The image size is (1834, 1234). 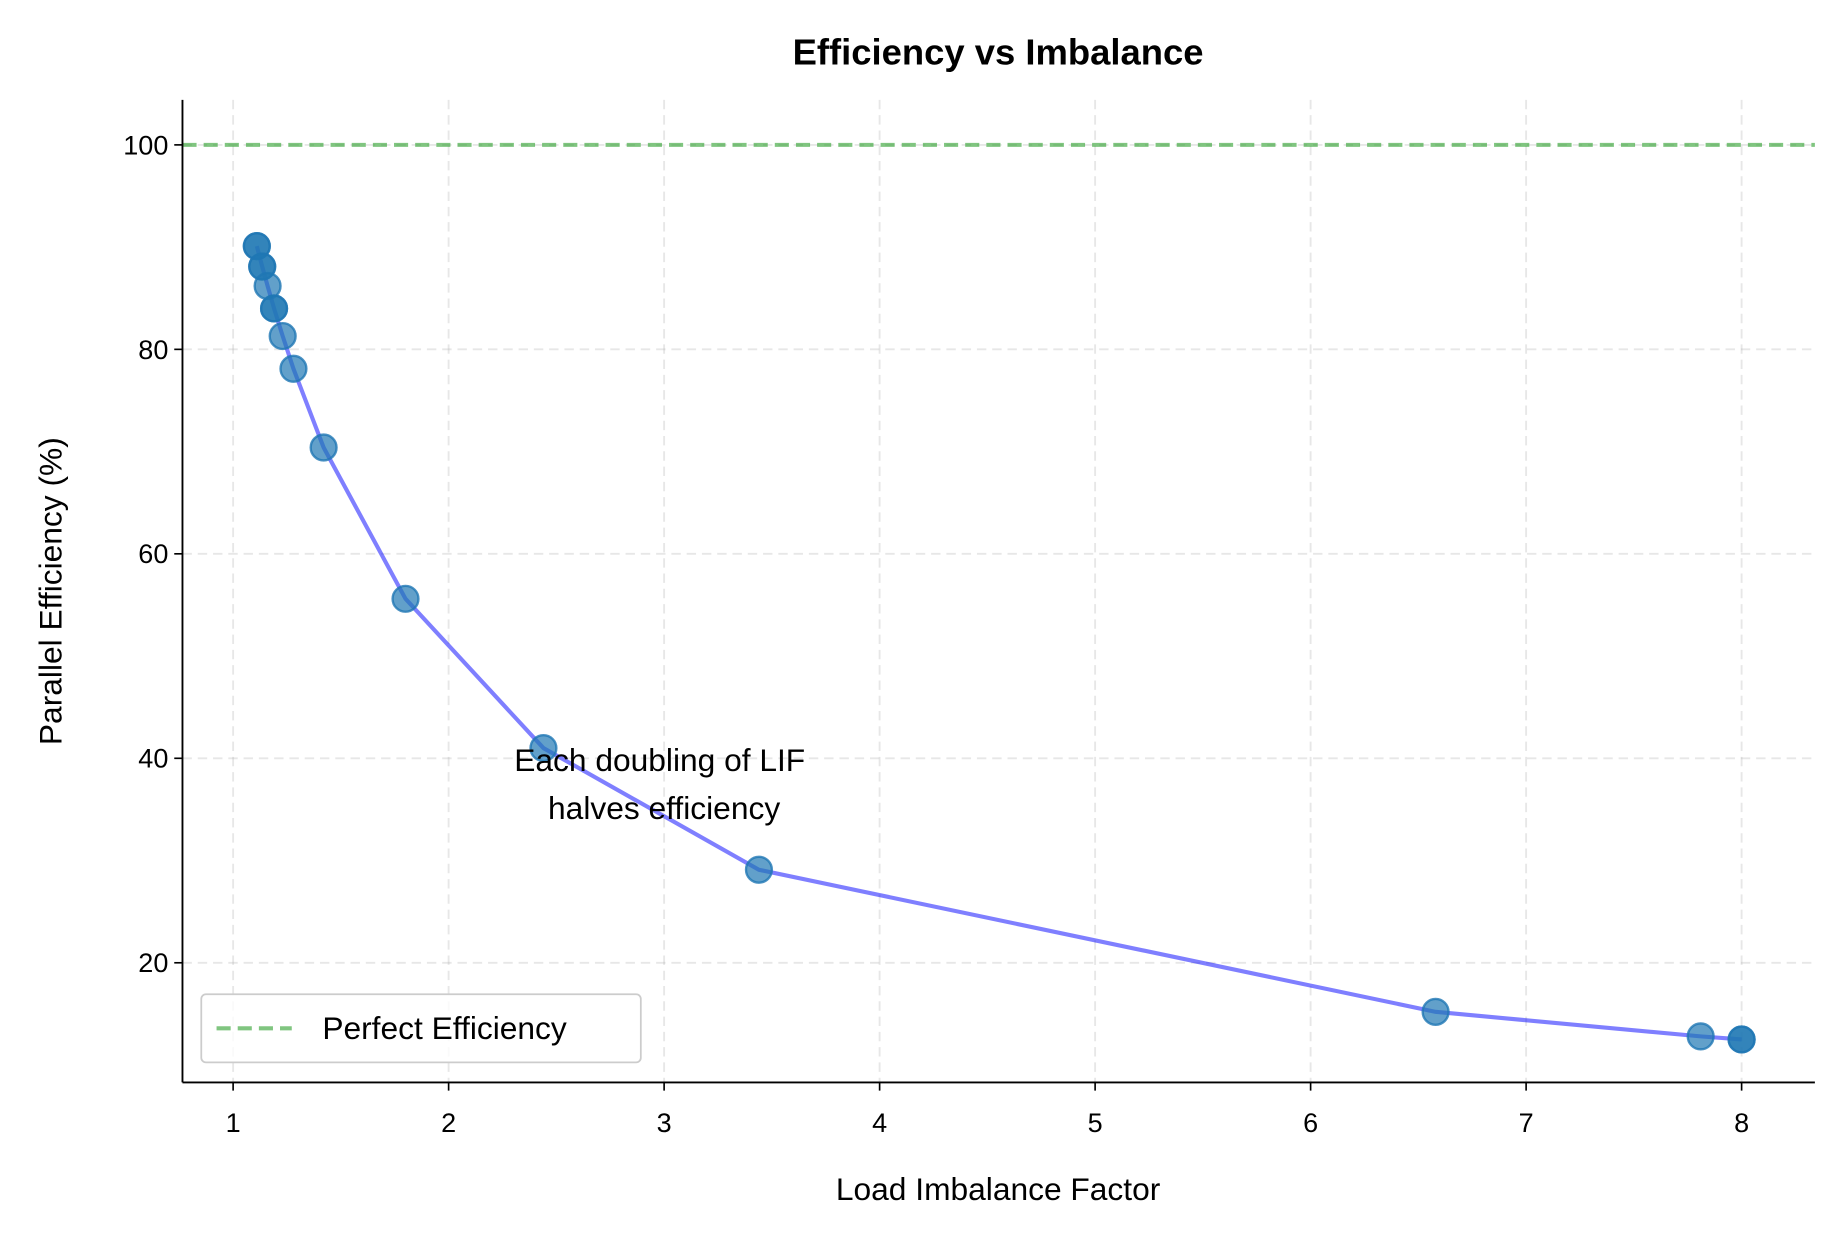 I want to click on legend-box, so click(x=421, y=1028).